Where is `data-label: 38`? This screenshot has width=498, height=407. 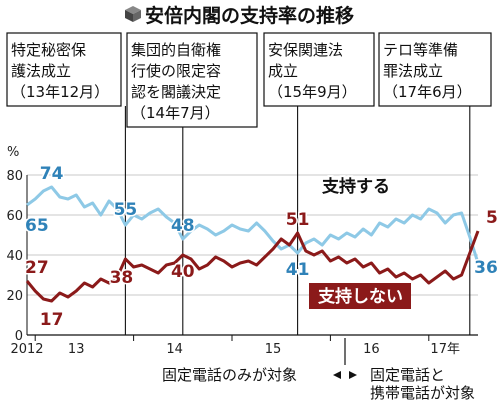 data-label: 38 is located at coordinates (122, 278).